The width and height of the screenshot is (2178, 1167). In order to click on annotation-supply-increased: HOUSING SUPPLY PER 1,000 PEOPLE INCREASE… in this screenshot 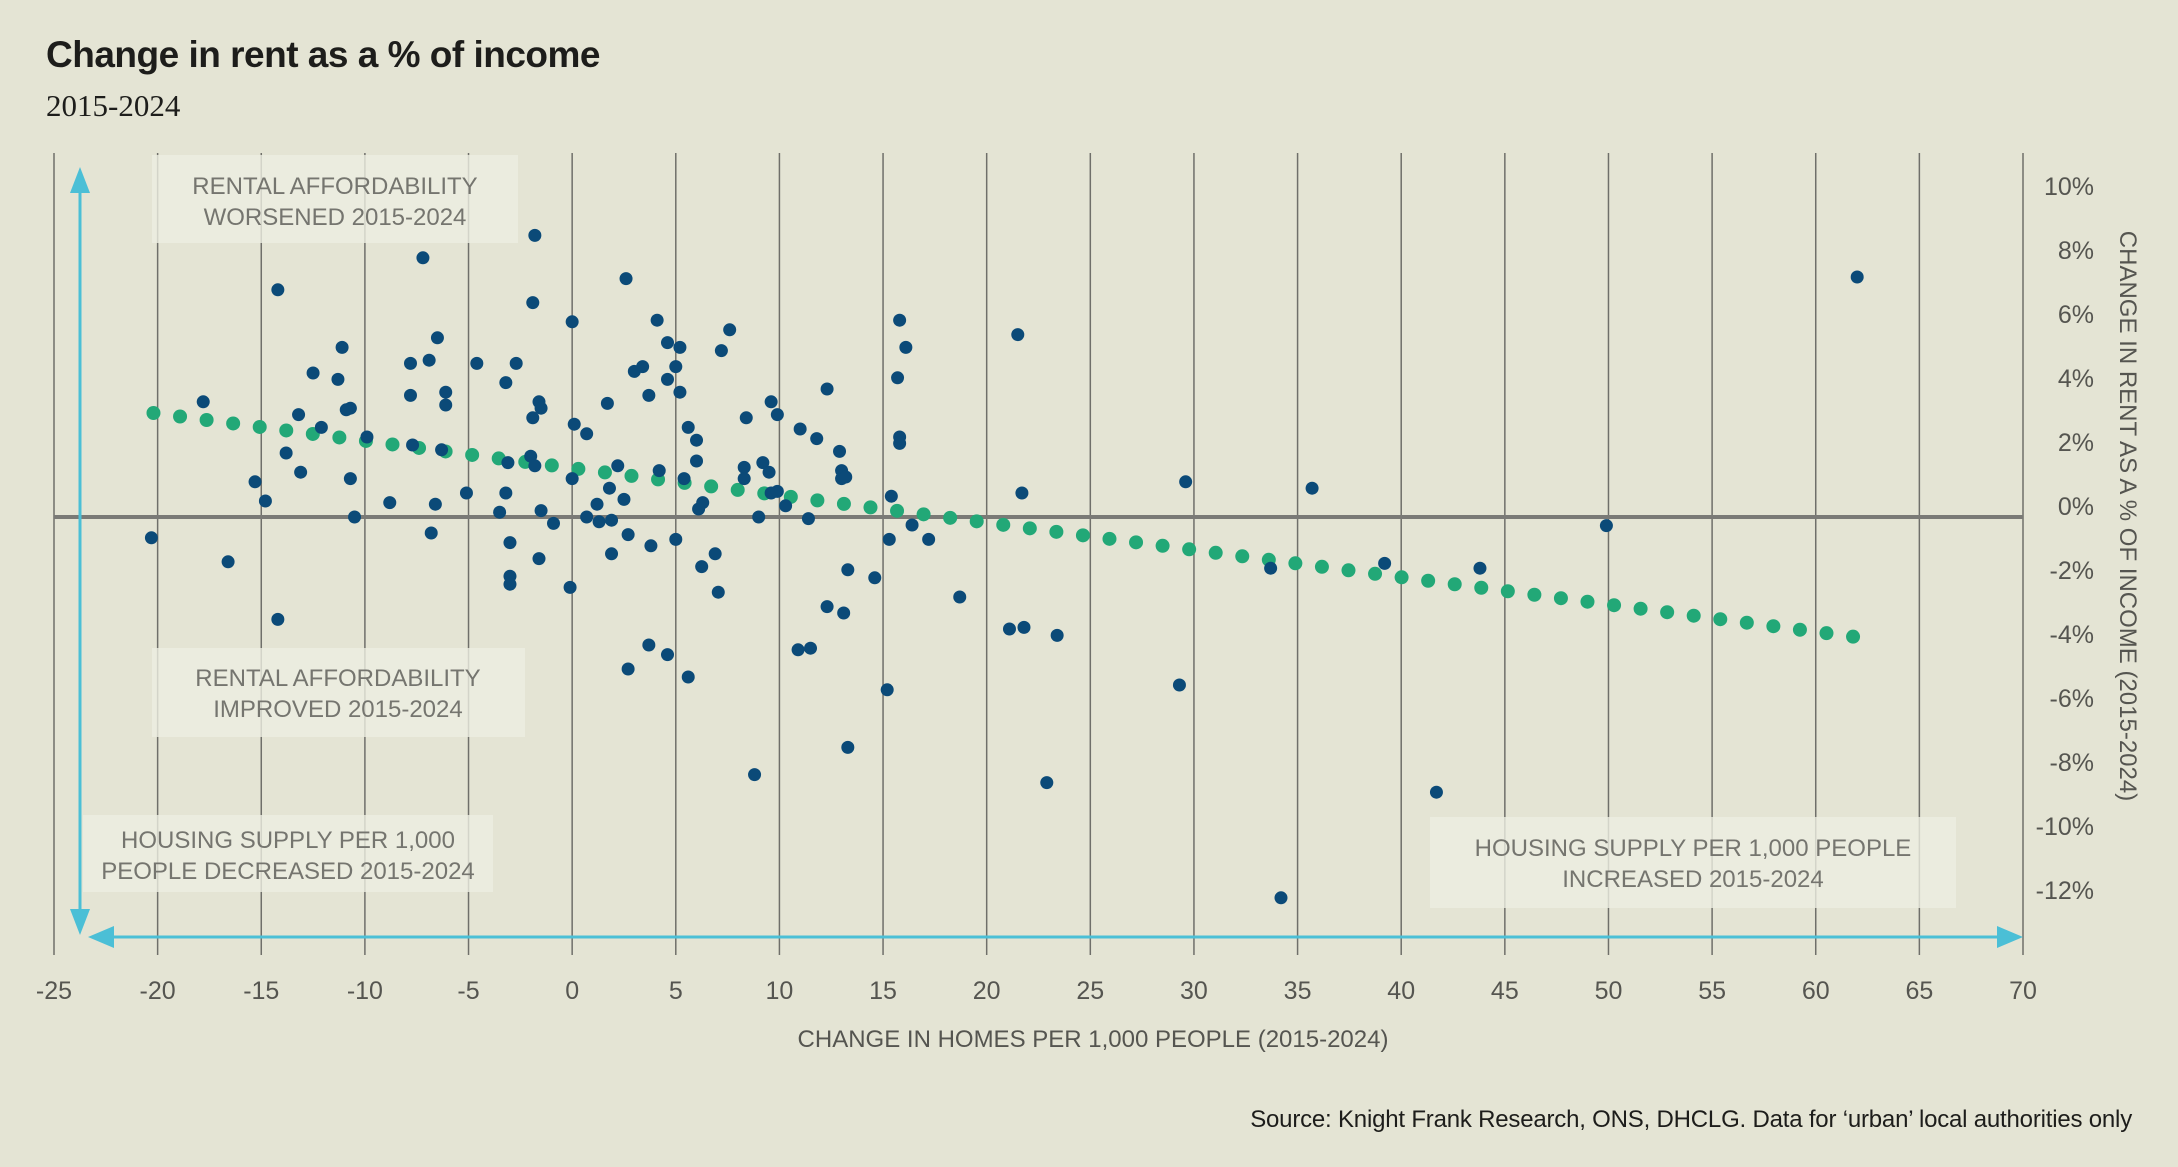, I will do `click(1693, 862)`.